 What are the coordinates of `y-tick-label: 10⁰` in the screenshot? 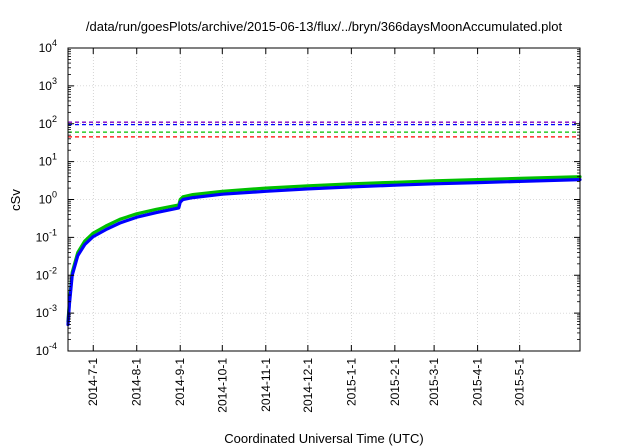 It's located at (48, 198).